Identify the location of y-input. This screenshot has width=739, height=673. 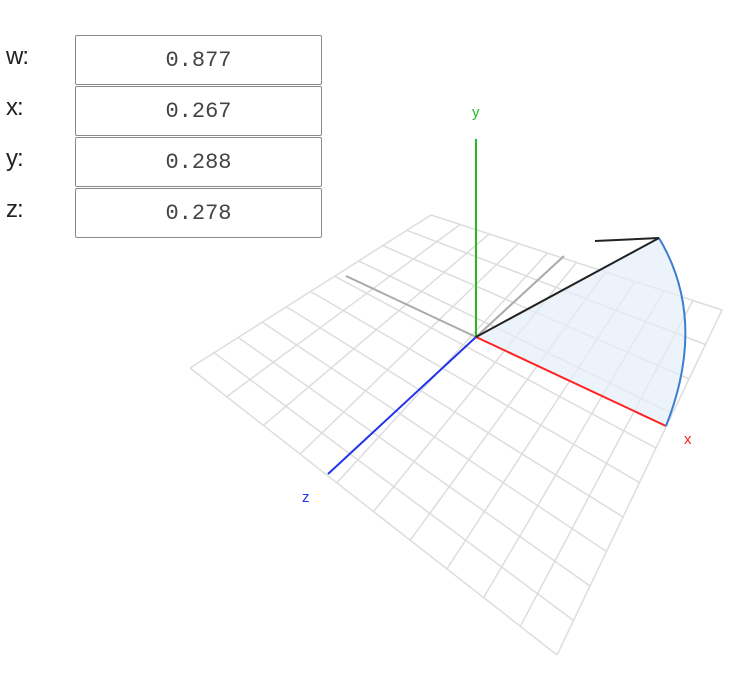
(198, 162).